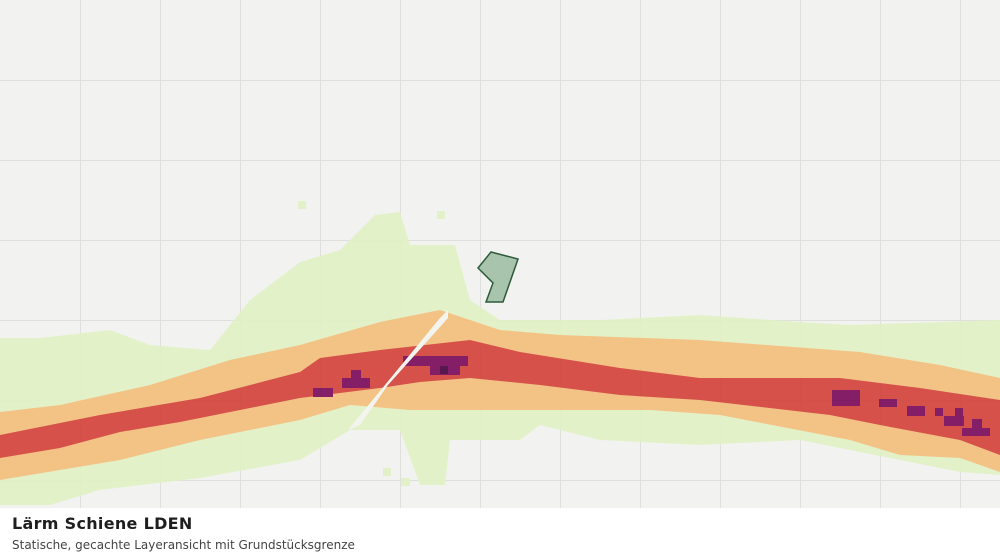 This screenshot has width=1000, height=560. Describe the element at coordinates (497, 277) in the screenshot. I see `parcel-boundary` at that location.